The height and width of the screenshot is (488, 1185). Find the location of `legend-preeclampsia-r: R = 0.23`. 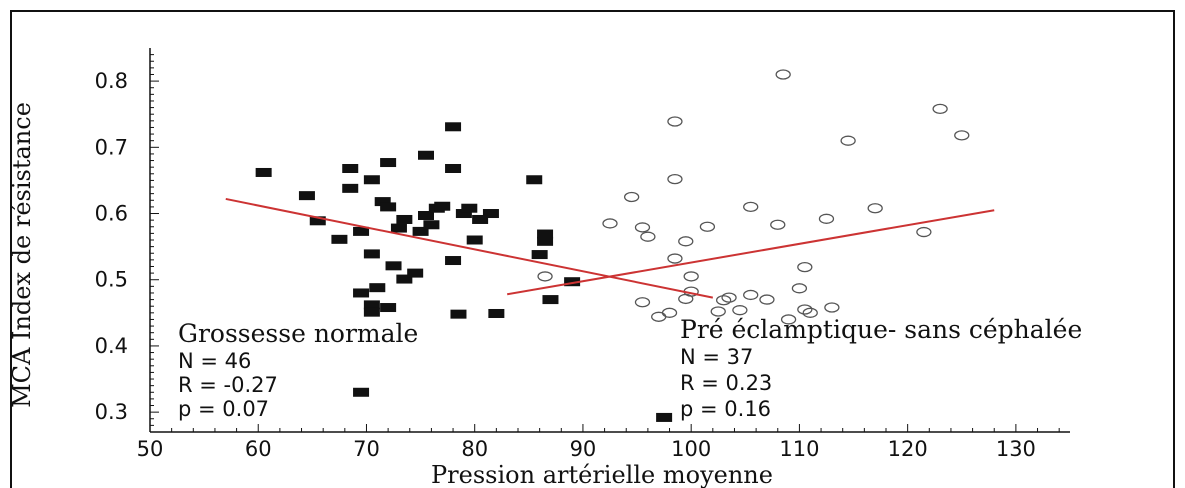

legend-preeclampsia-r: R = 0.23 is located at coordinates (726, 383).